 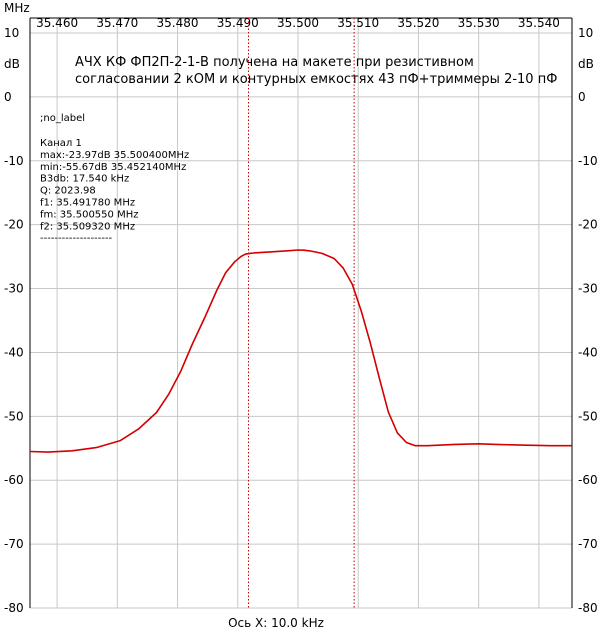 What do you see at coordinates (14, 352) in the screenshot?
I see `y-tick-label-left: -40` at bounding box center [14, 352].